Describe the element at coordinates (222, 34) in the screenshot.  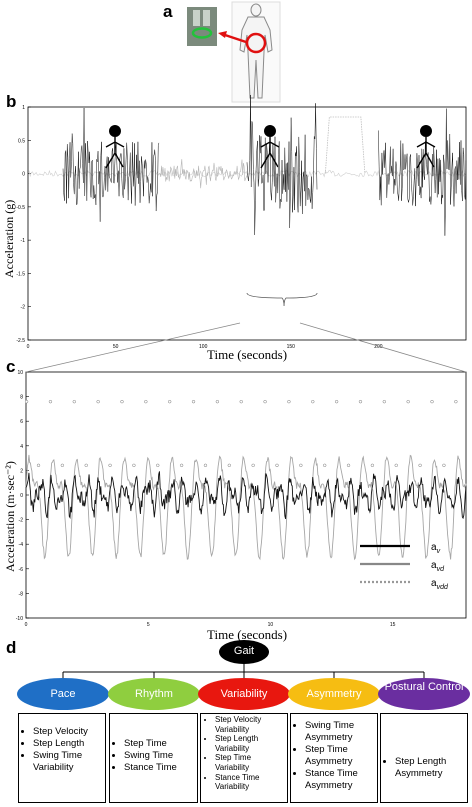
I see `arrow-head` at that location.